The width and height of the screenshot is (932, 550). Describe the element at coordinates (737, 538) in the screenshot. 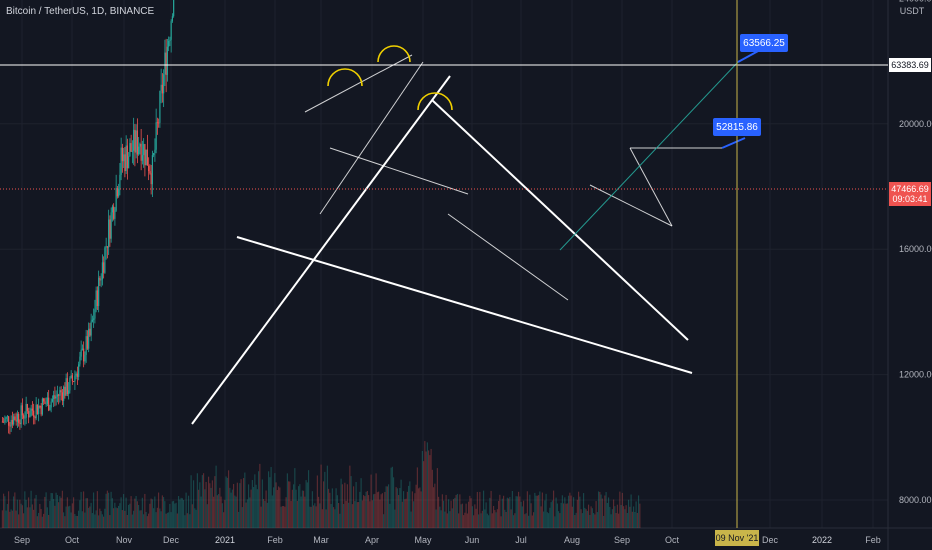

I see `time-marker-tag` at that location.